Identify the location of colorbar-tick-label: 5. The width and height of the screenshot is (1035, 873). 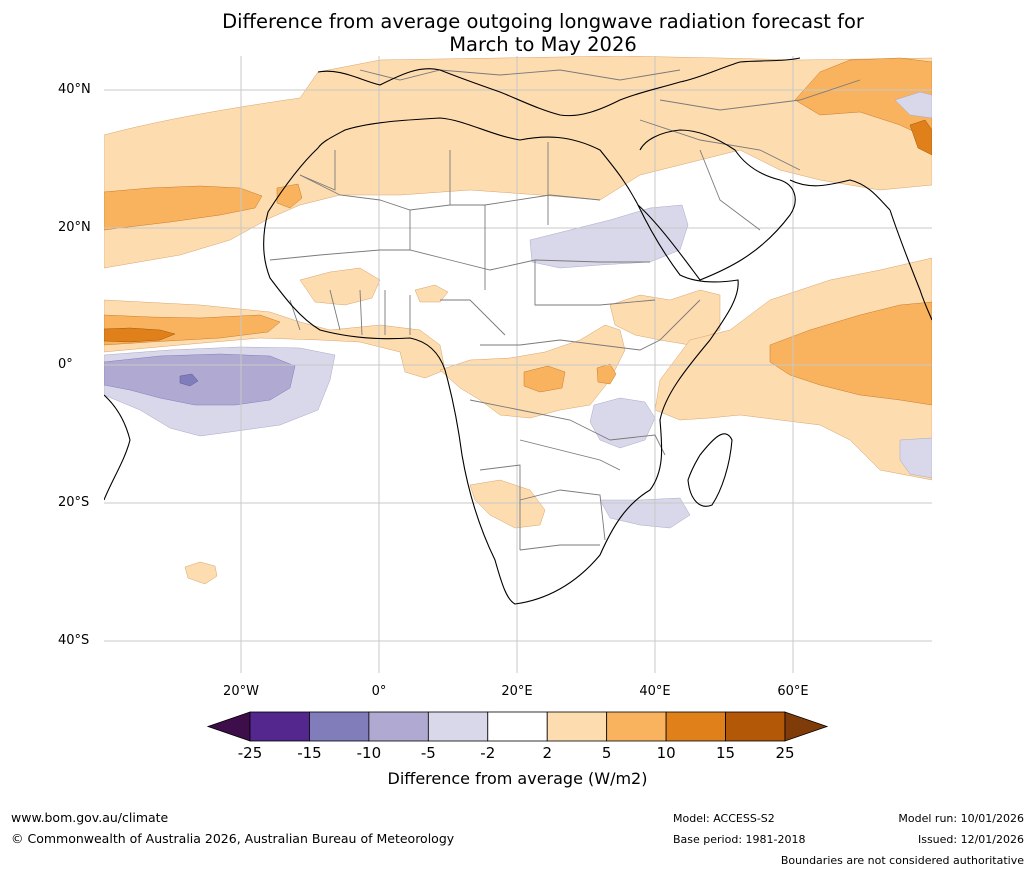
(606, 753).